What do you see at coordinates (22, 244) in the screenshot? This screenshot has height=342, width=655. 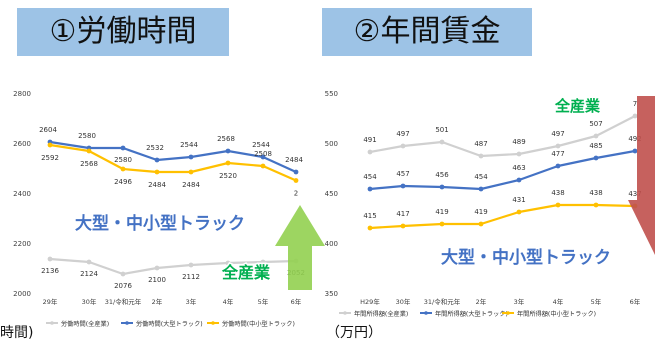 I see `y-tick-label: 2200` at bounding box center [22, 244].